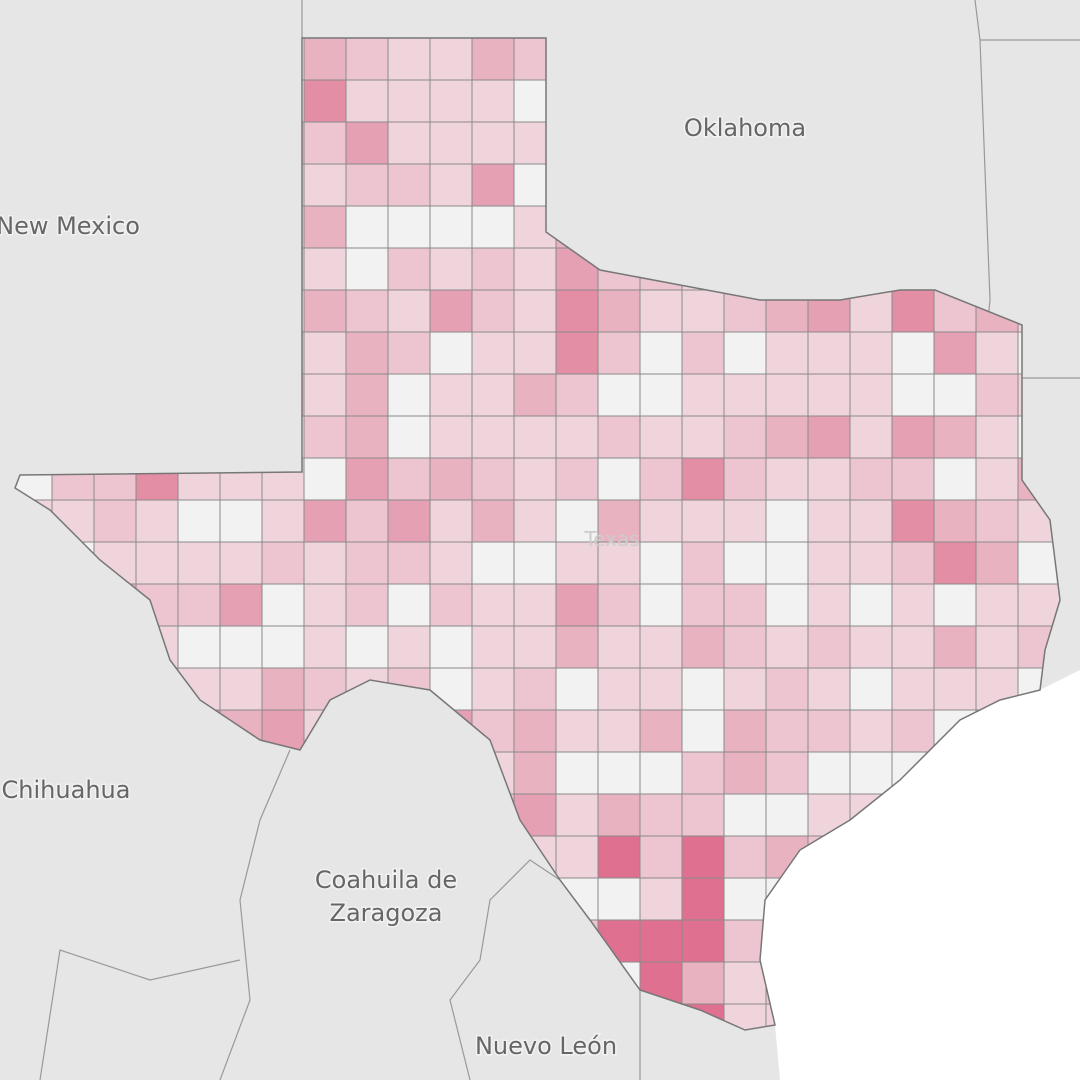 The height and width of the screenshot is (1080, 1080). Describe the element at coordinates (546, 1046) in the screenshot. I see `state-label: Nuevo León` at that location.